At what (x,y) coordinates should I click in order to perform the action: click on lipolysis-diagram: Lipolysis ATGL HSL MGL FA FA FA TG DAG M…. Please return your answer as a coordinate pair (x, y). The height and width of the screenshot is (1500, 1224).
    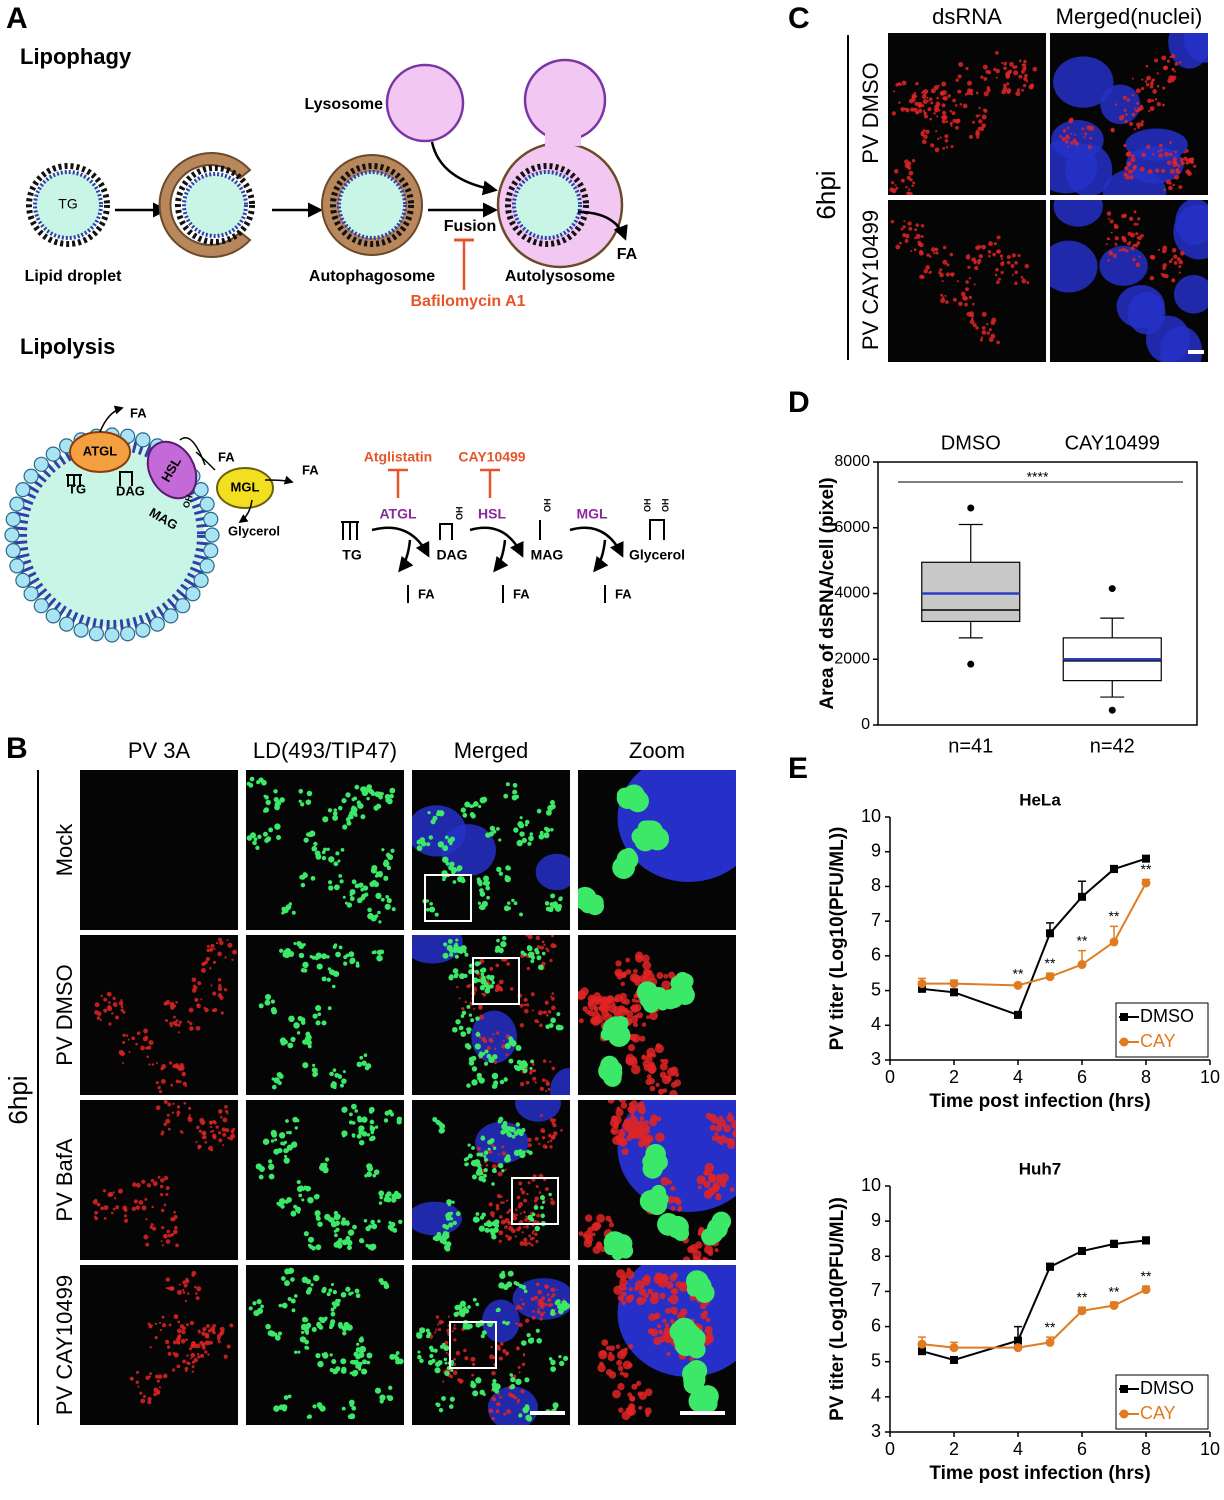
    Looking at the image, I should click on (161, 488).